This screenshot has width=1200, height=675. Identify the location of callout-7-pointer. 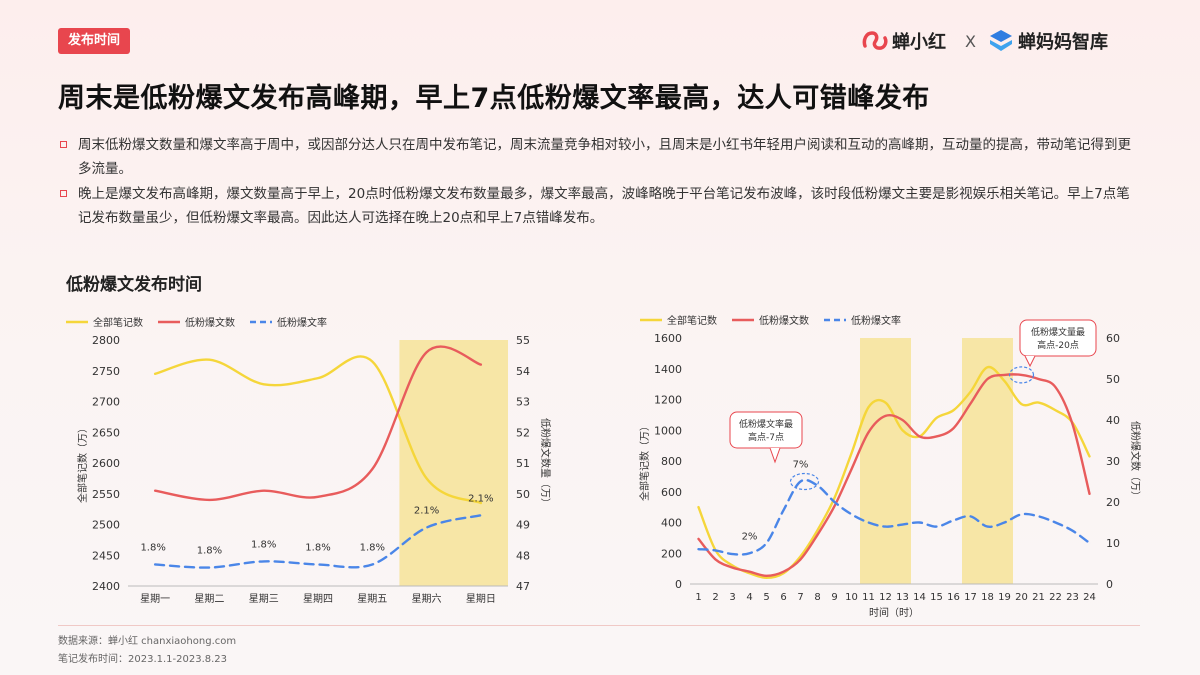
(775, 455).